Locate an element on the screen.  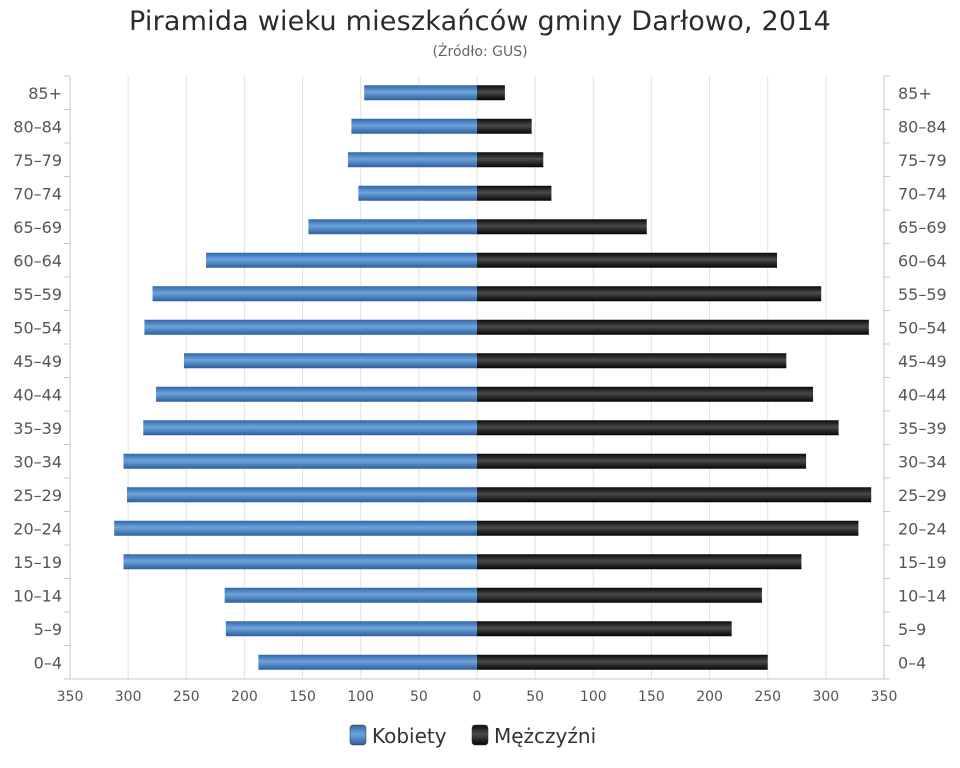
category-label-right: 70–74 is located at coordinates (922, 193).